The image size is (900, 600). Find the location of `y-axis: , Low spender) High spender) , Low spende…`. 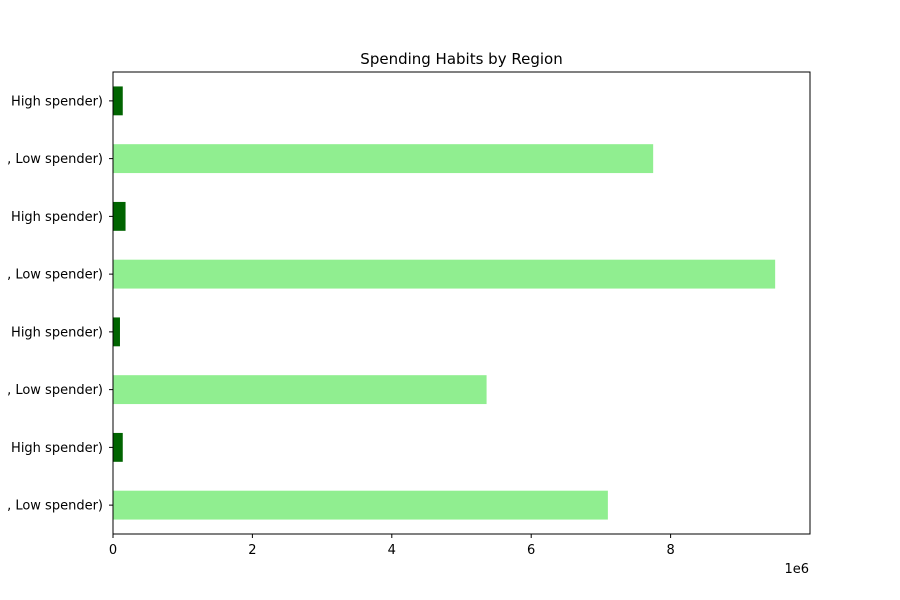

y-axis: , Low spender) High spender) , Low spende… is located at coordinates (60, 304).